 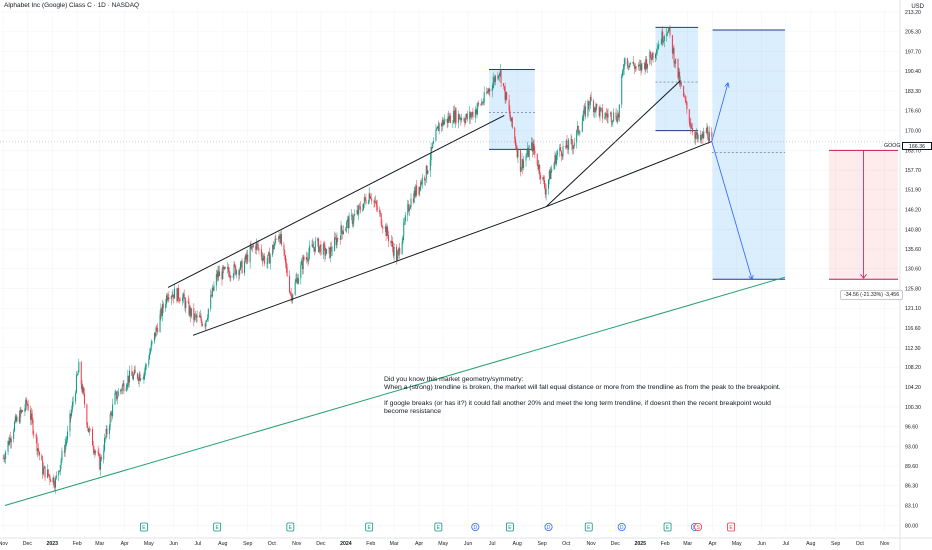 I want to click on x-tick-label: Nov, so click(x=297, y=544).